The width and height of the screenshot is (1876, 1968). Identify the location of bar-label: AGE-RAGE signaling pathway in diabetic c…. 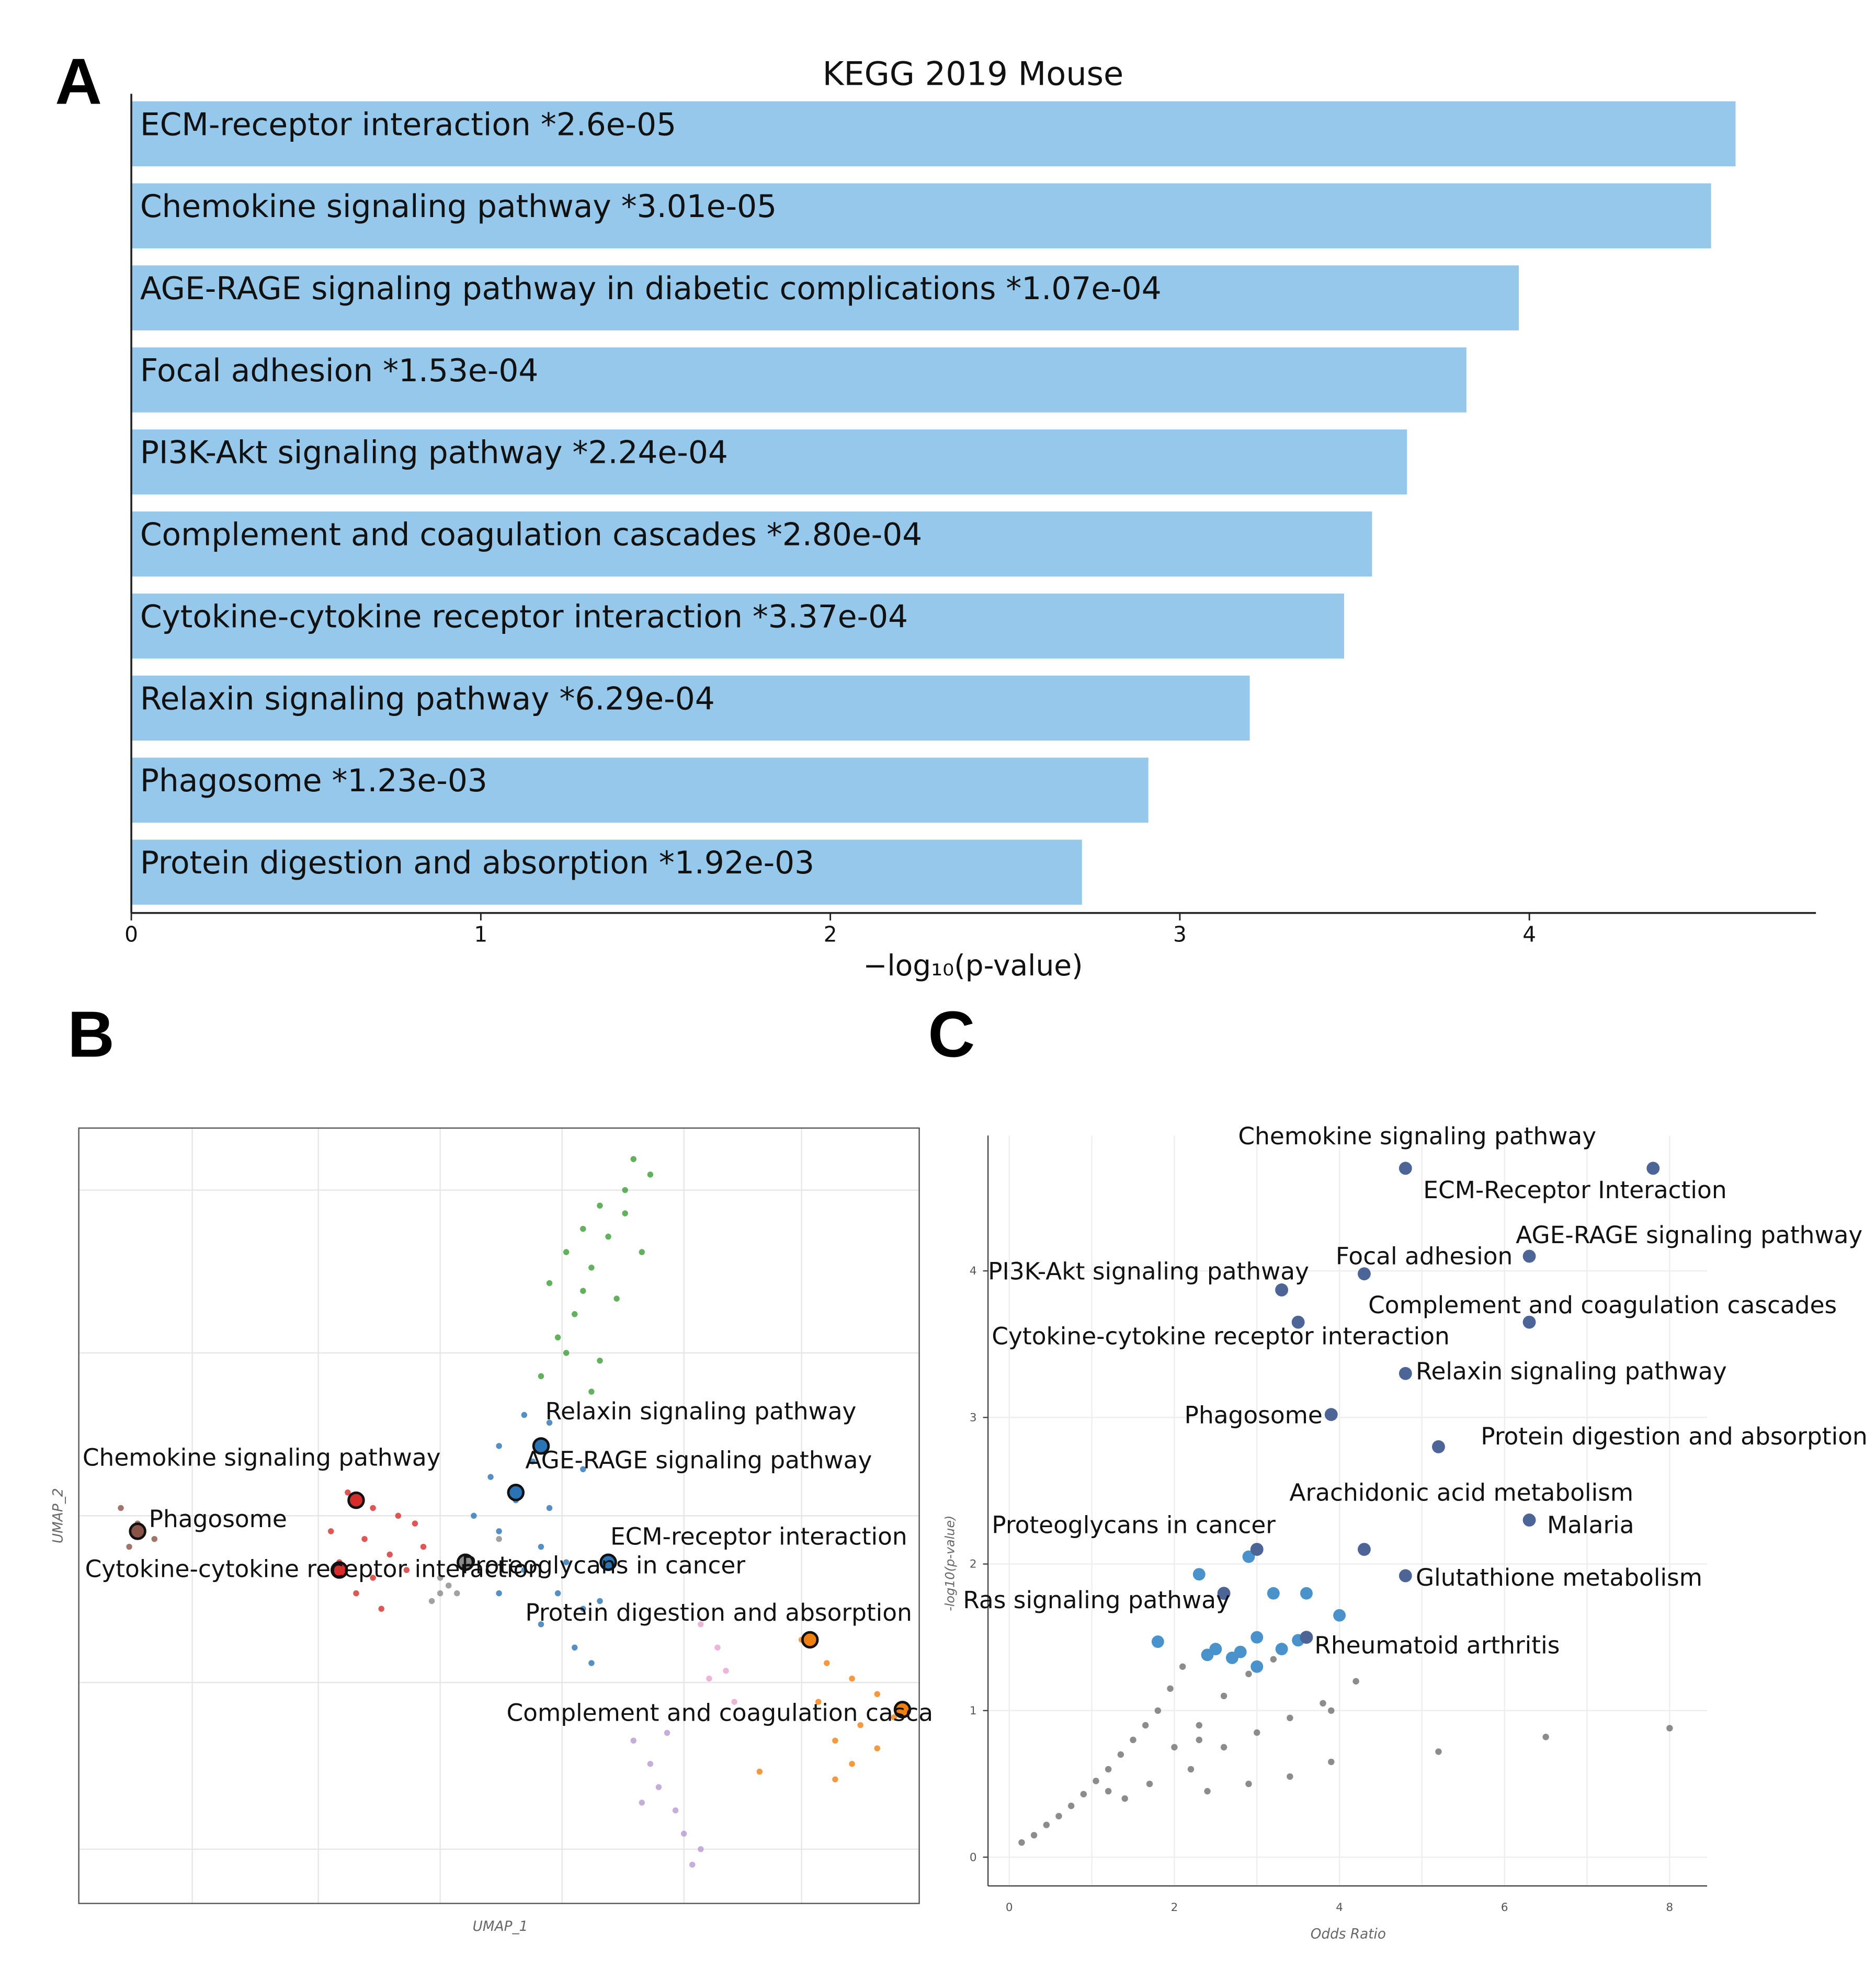
(651, 289).